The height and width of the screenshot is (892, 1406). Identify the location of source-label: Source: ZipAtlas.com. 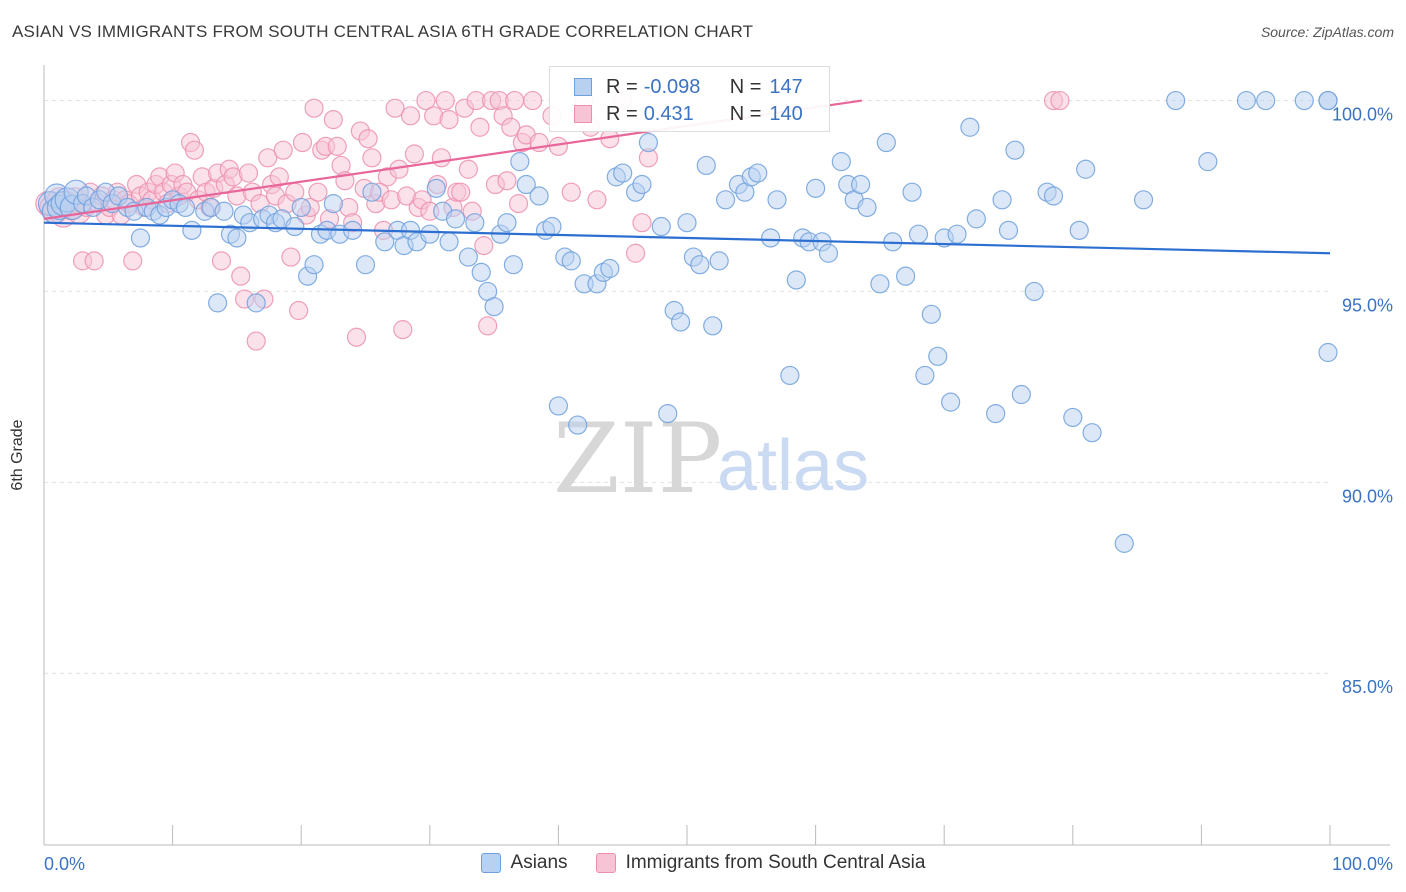
(1327, 32).